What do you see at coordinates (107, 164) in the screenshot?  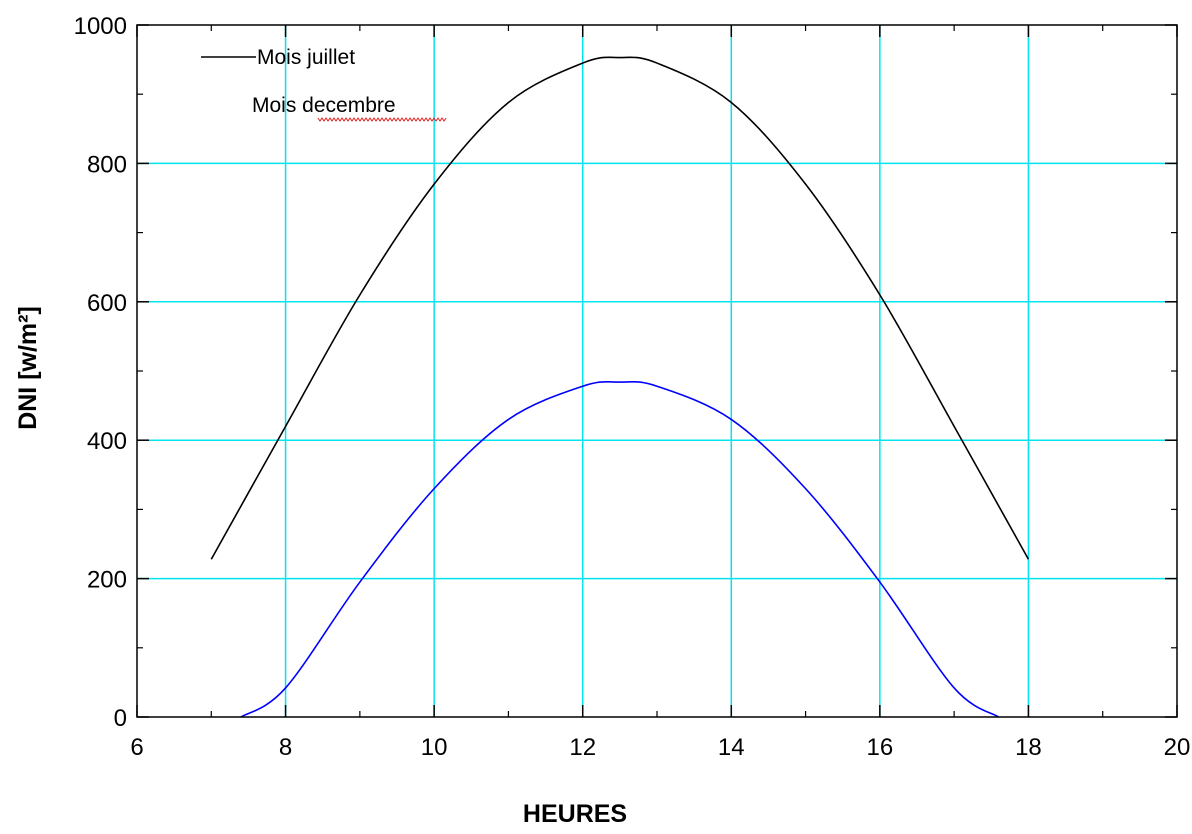 I see `y-tick-label: 800` at bounding box center [107, 164].